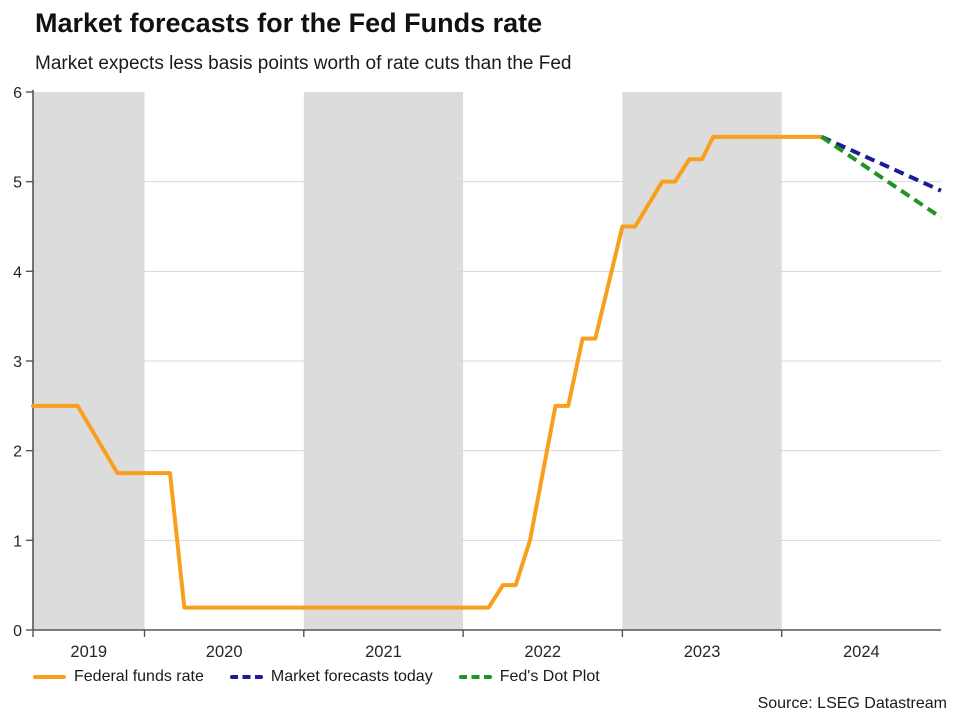  What do you see at coordinates (852, 703) in the screenshot?
I see `source-attribution: Source: LSEG Datastream` at bounding box center [852, 703].